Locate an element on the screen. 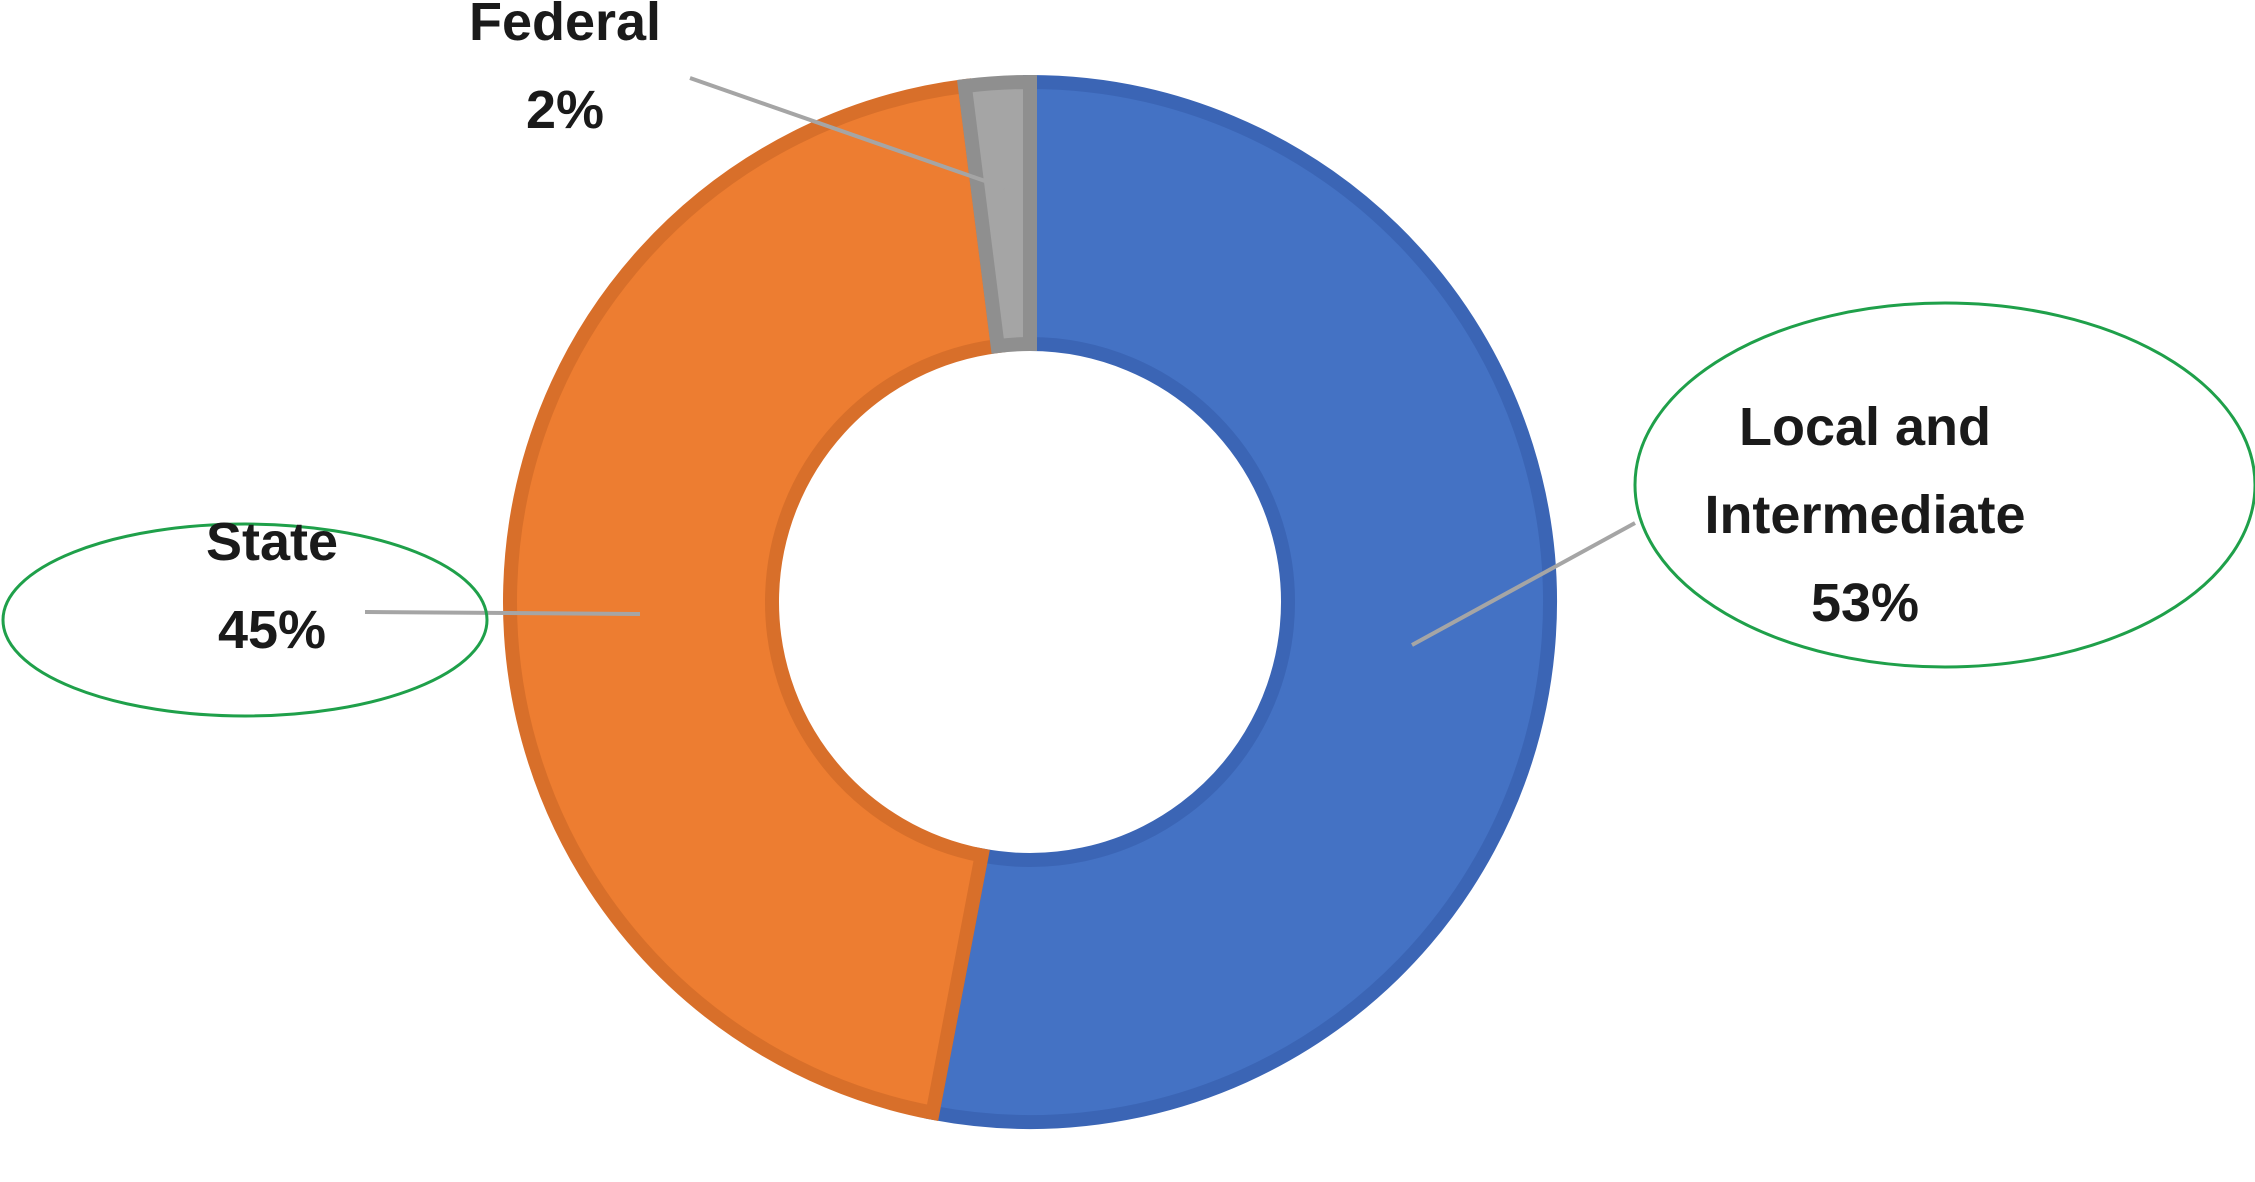 Image resolution: width=2255 pixels, height=1182 pixels. highlight-ellipse-local-and-intermediate is located at coordinates (1944, 485).